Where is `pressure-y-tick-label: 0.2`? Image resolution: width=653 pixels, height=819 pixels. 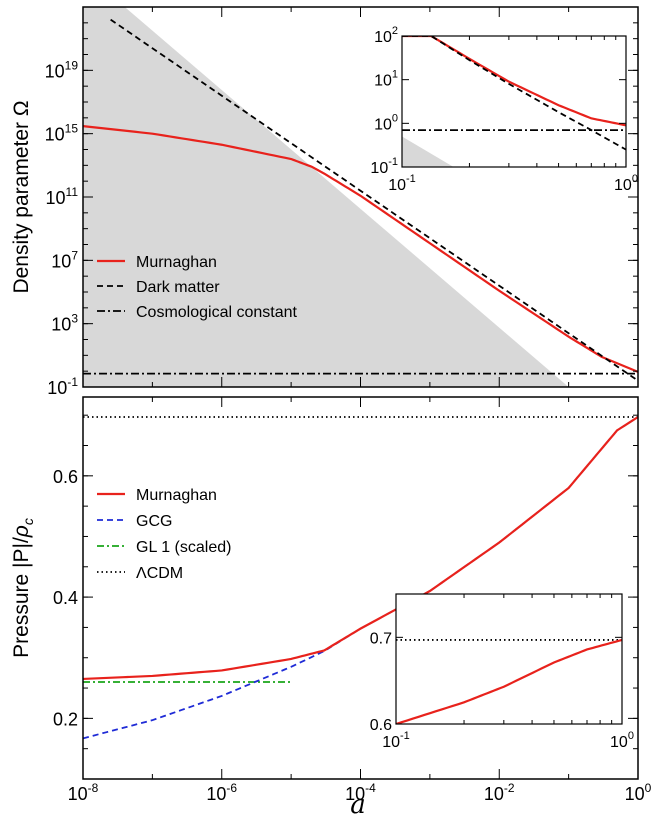 pressure-y-tick-label: 0.2 is located at coordinates (65, 719).